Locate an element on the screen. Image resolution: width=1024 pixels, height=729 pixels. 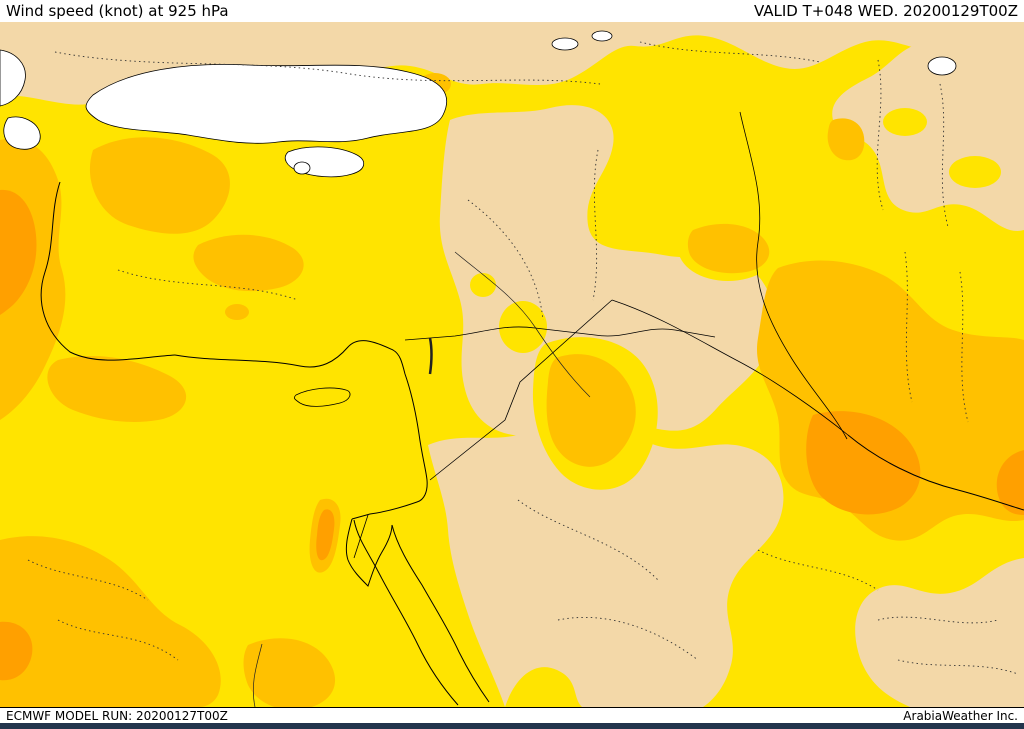
wind-contour-orange-northeast-spot is located at coordinates (846, 139).